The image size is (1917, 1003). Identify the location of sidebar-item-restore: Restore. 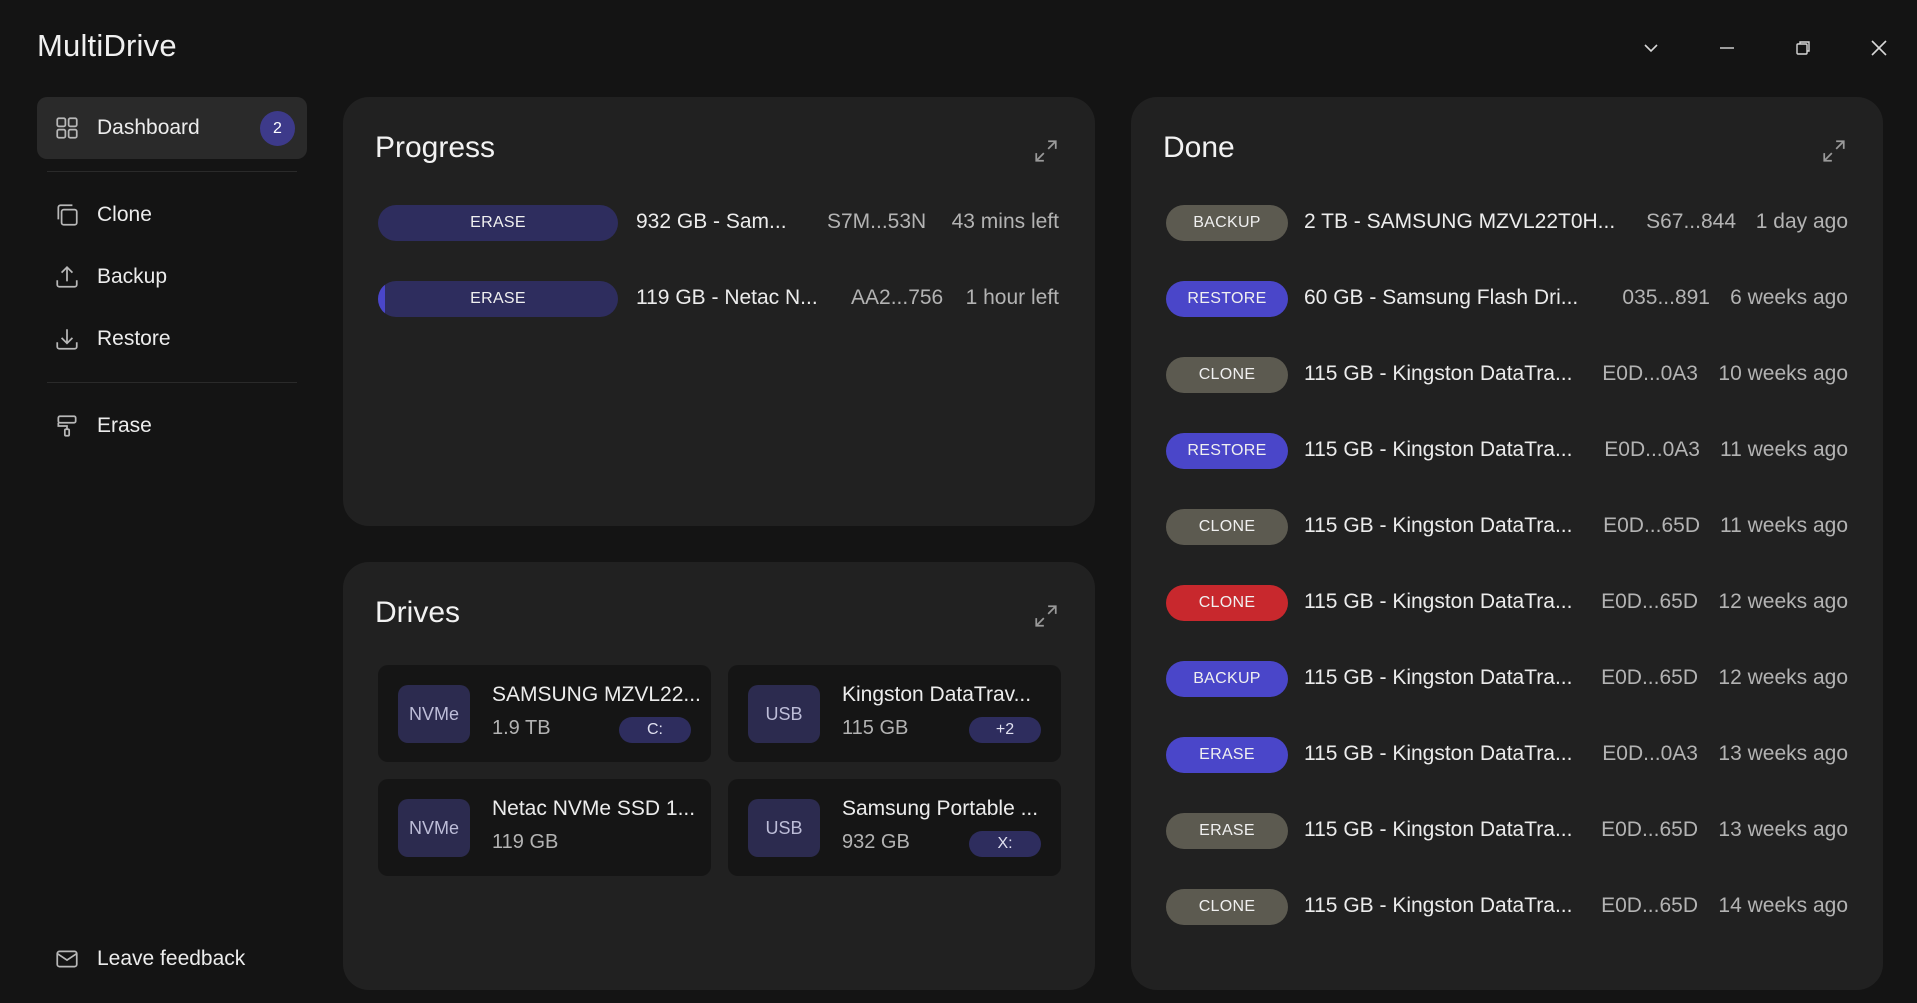
(172, 339).